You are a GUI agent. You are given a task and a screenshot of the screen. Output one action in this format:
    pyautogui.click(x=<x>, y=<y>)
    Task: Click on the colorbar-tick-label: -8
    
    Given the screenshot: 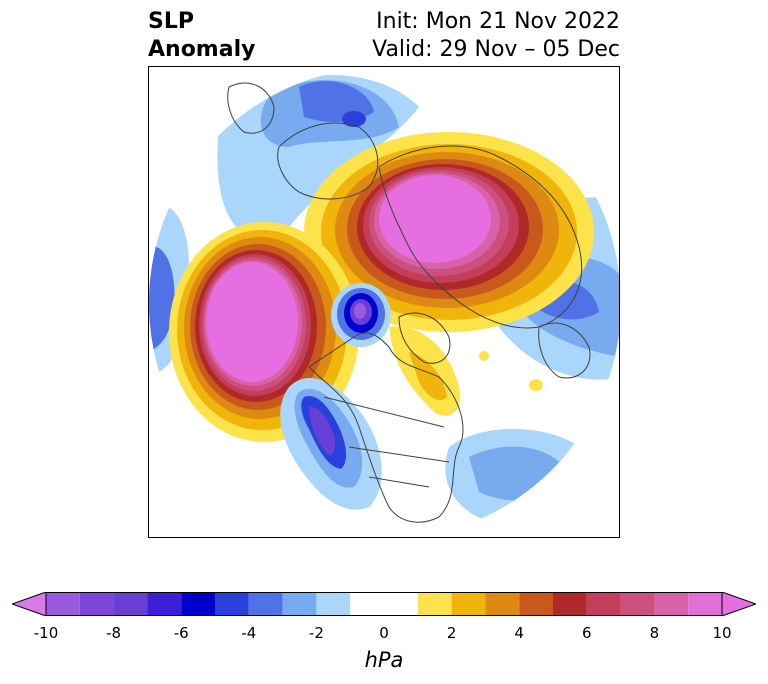 What is the action you would take?
    pyautogui.click(x=114, y=633)
    